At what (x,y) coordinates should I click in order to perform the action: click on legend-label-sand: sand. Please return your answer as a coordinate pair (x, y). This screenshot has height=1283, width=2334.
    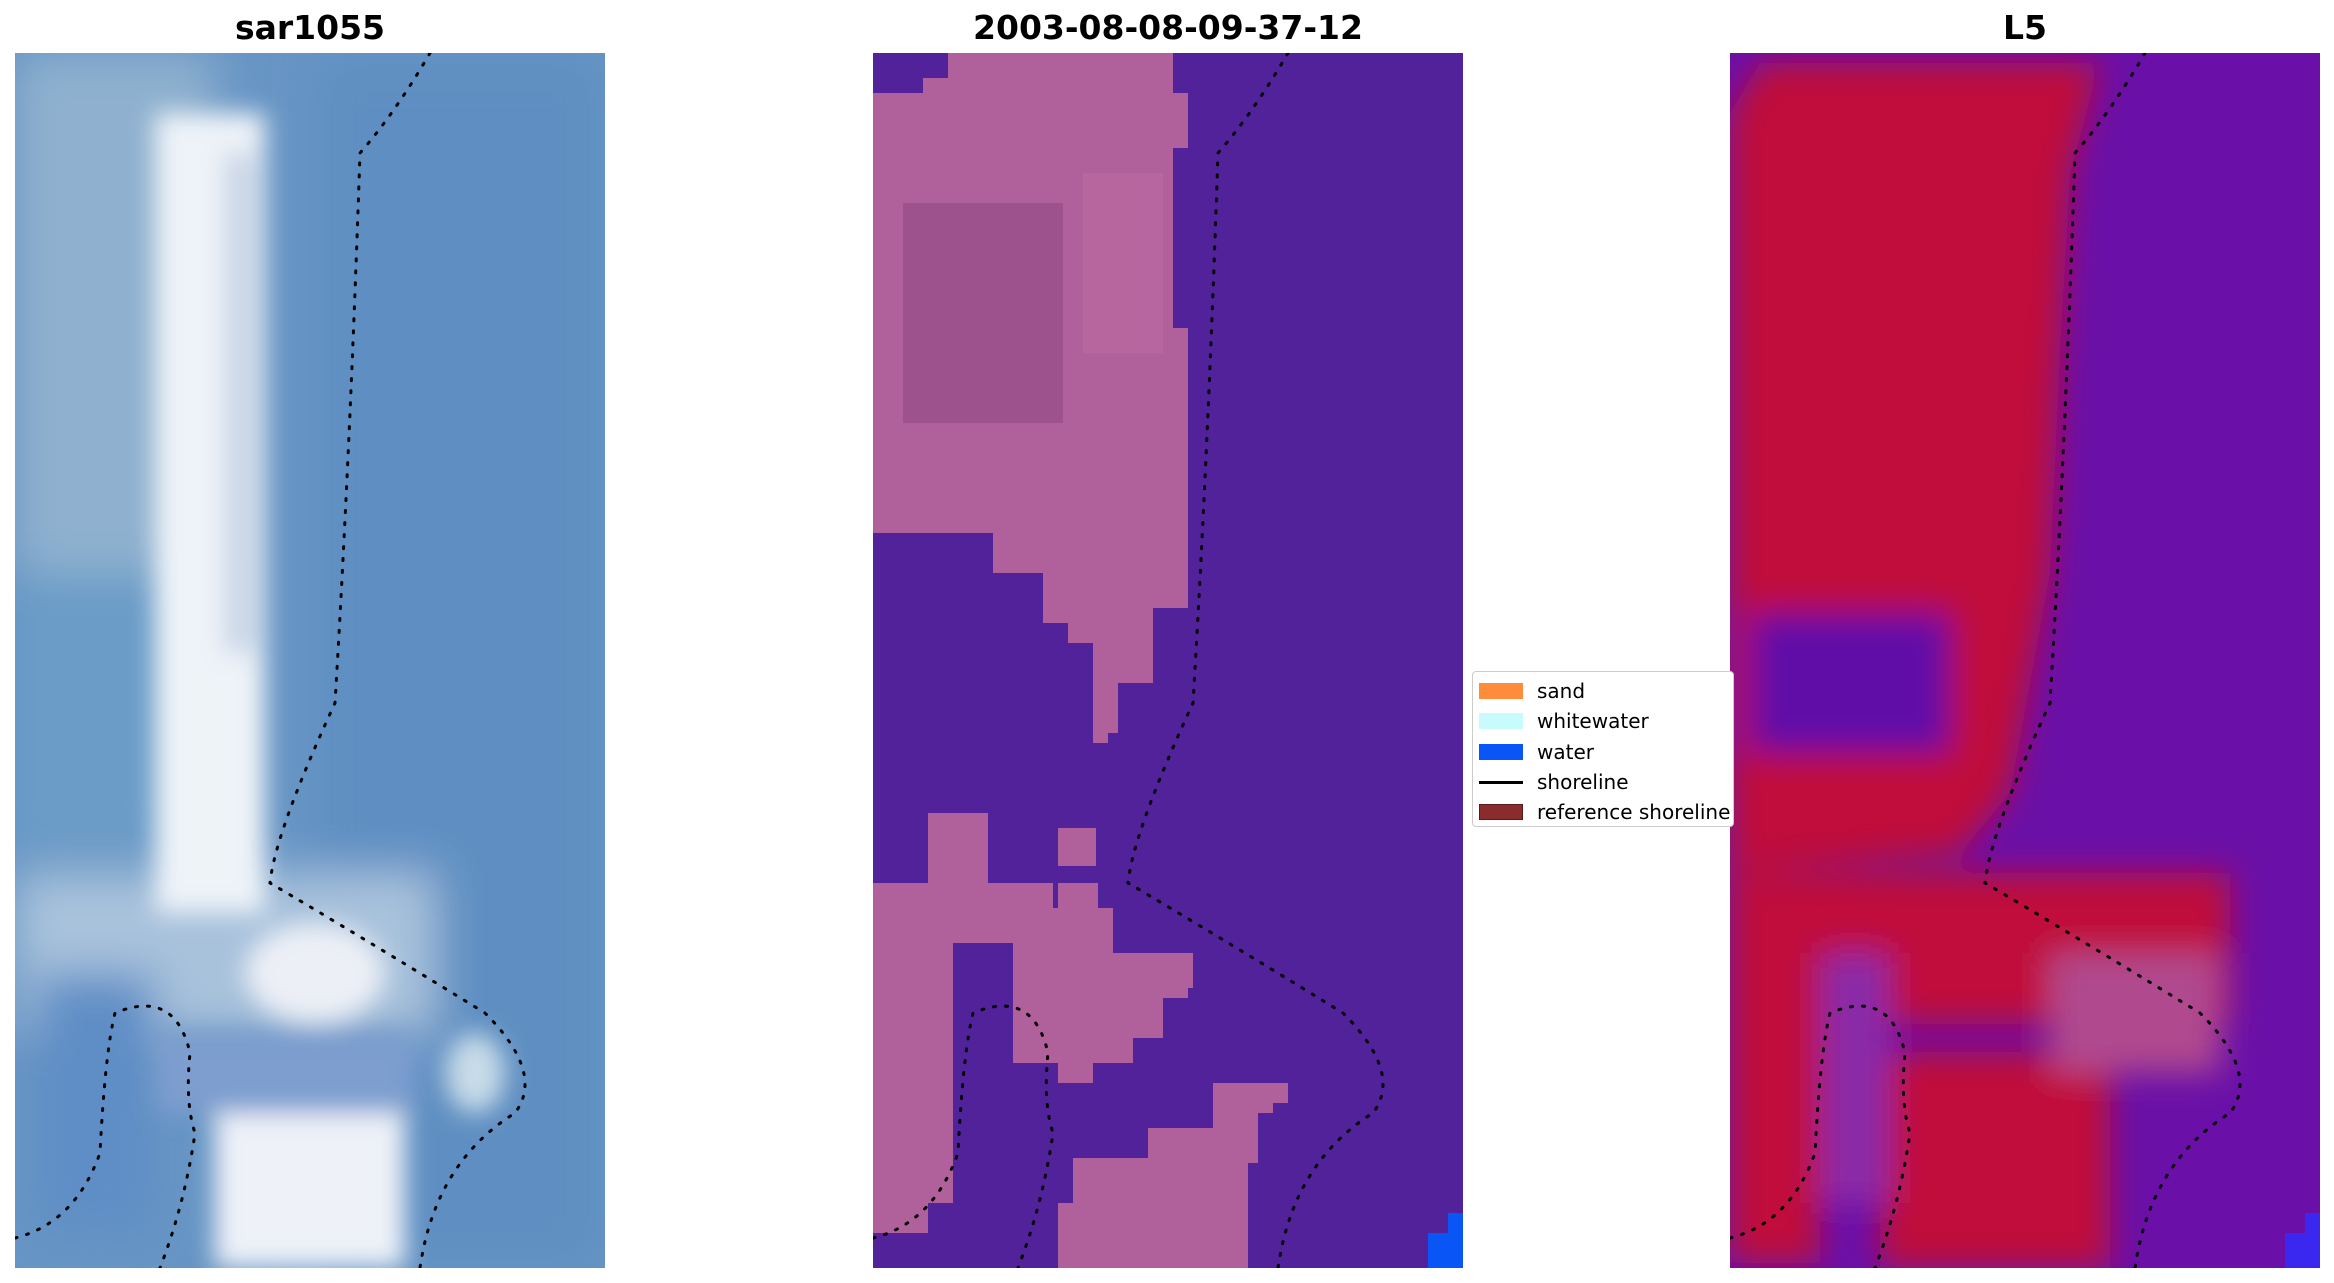
    Looking at the image, I should click on (1561, 691).